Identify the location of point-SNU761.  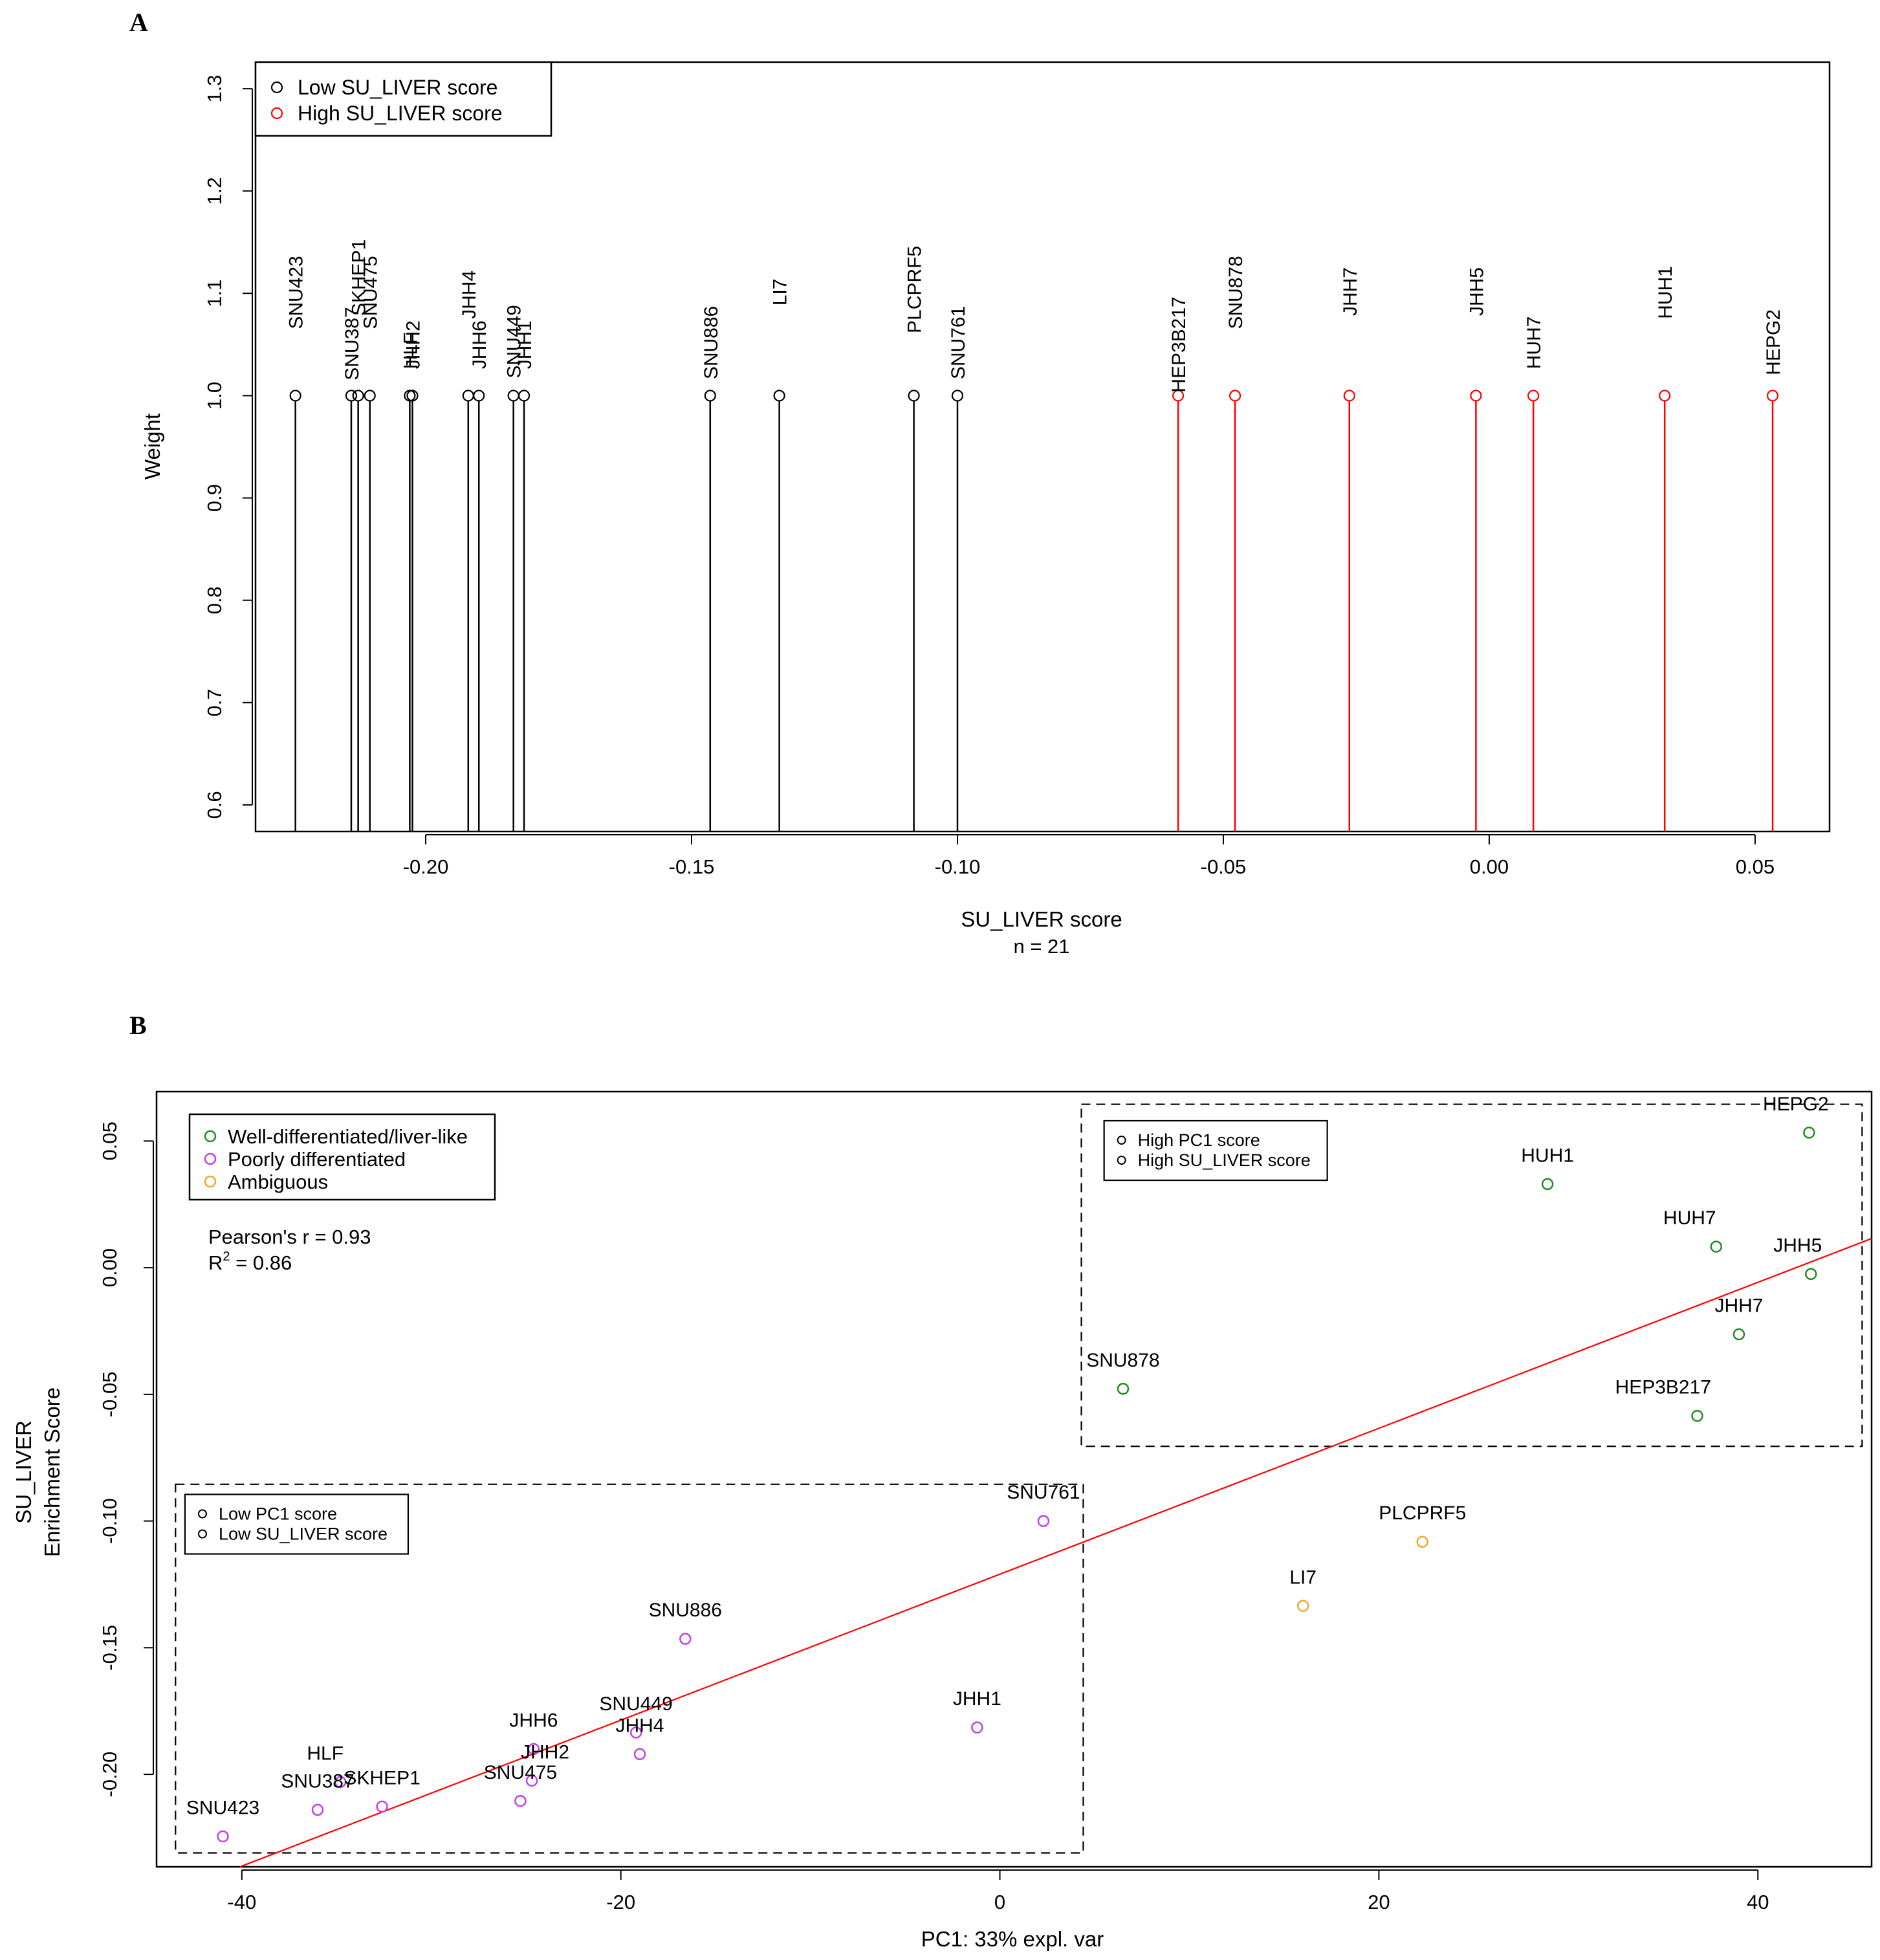
(957, 396).